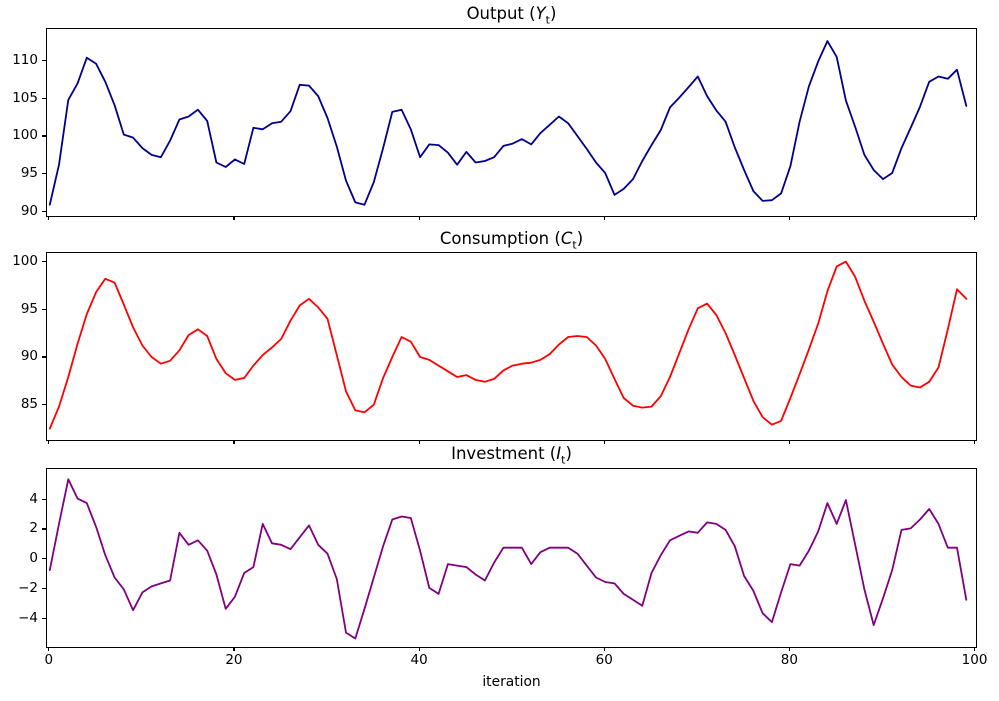  I want to click on consumption-title-var: C, so click(566, 238).